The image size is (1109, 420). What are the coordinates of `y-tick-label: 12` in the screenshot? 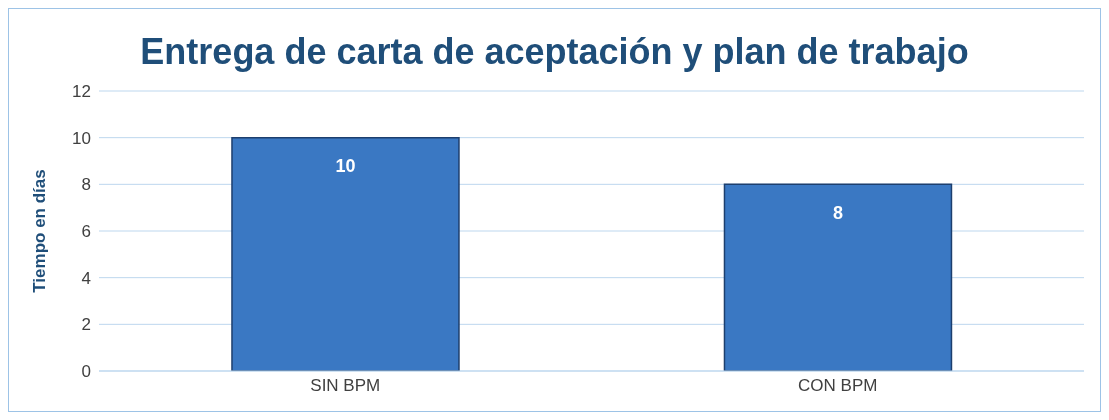 It's located at (81, 92).